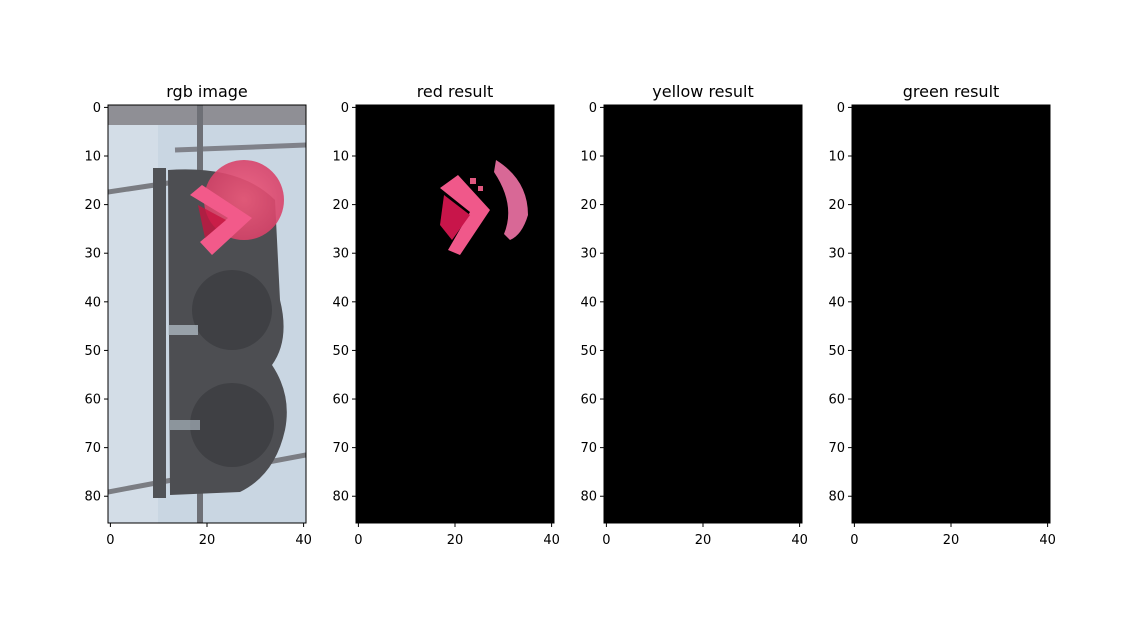 Image resolution: width=1126 pixels, height=621 pixels. Describe the element at coordinates (207, 314) in the screenshot. I see `rgb-image` at that location.